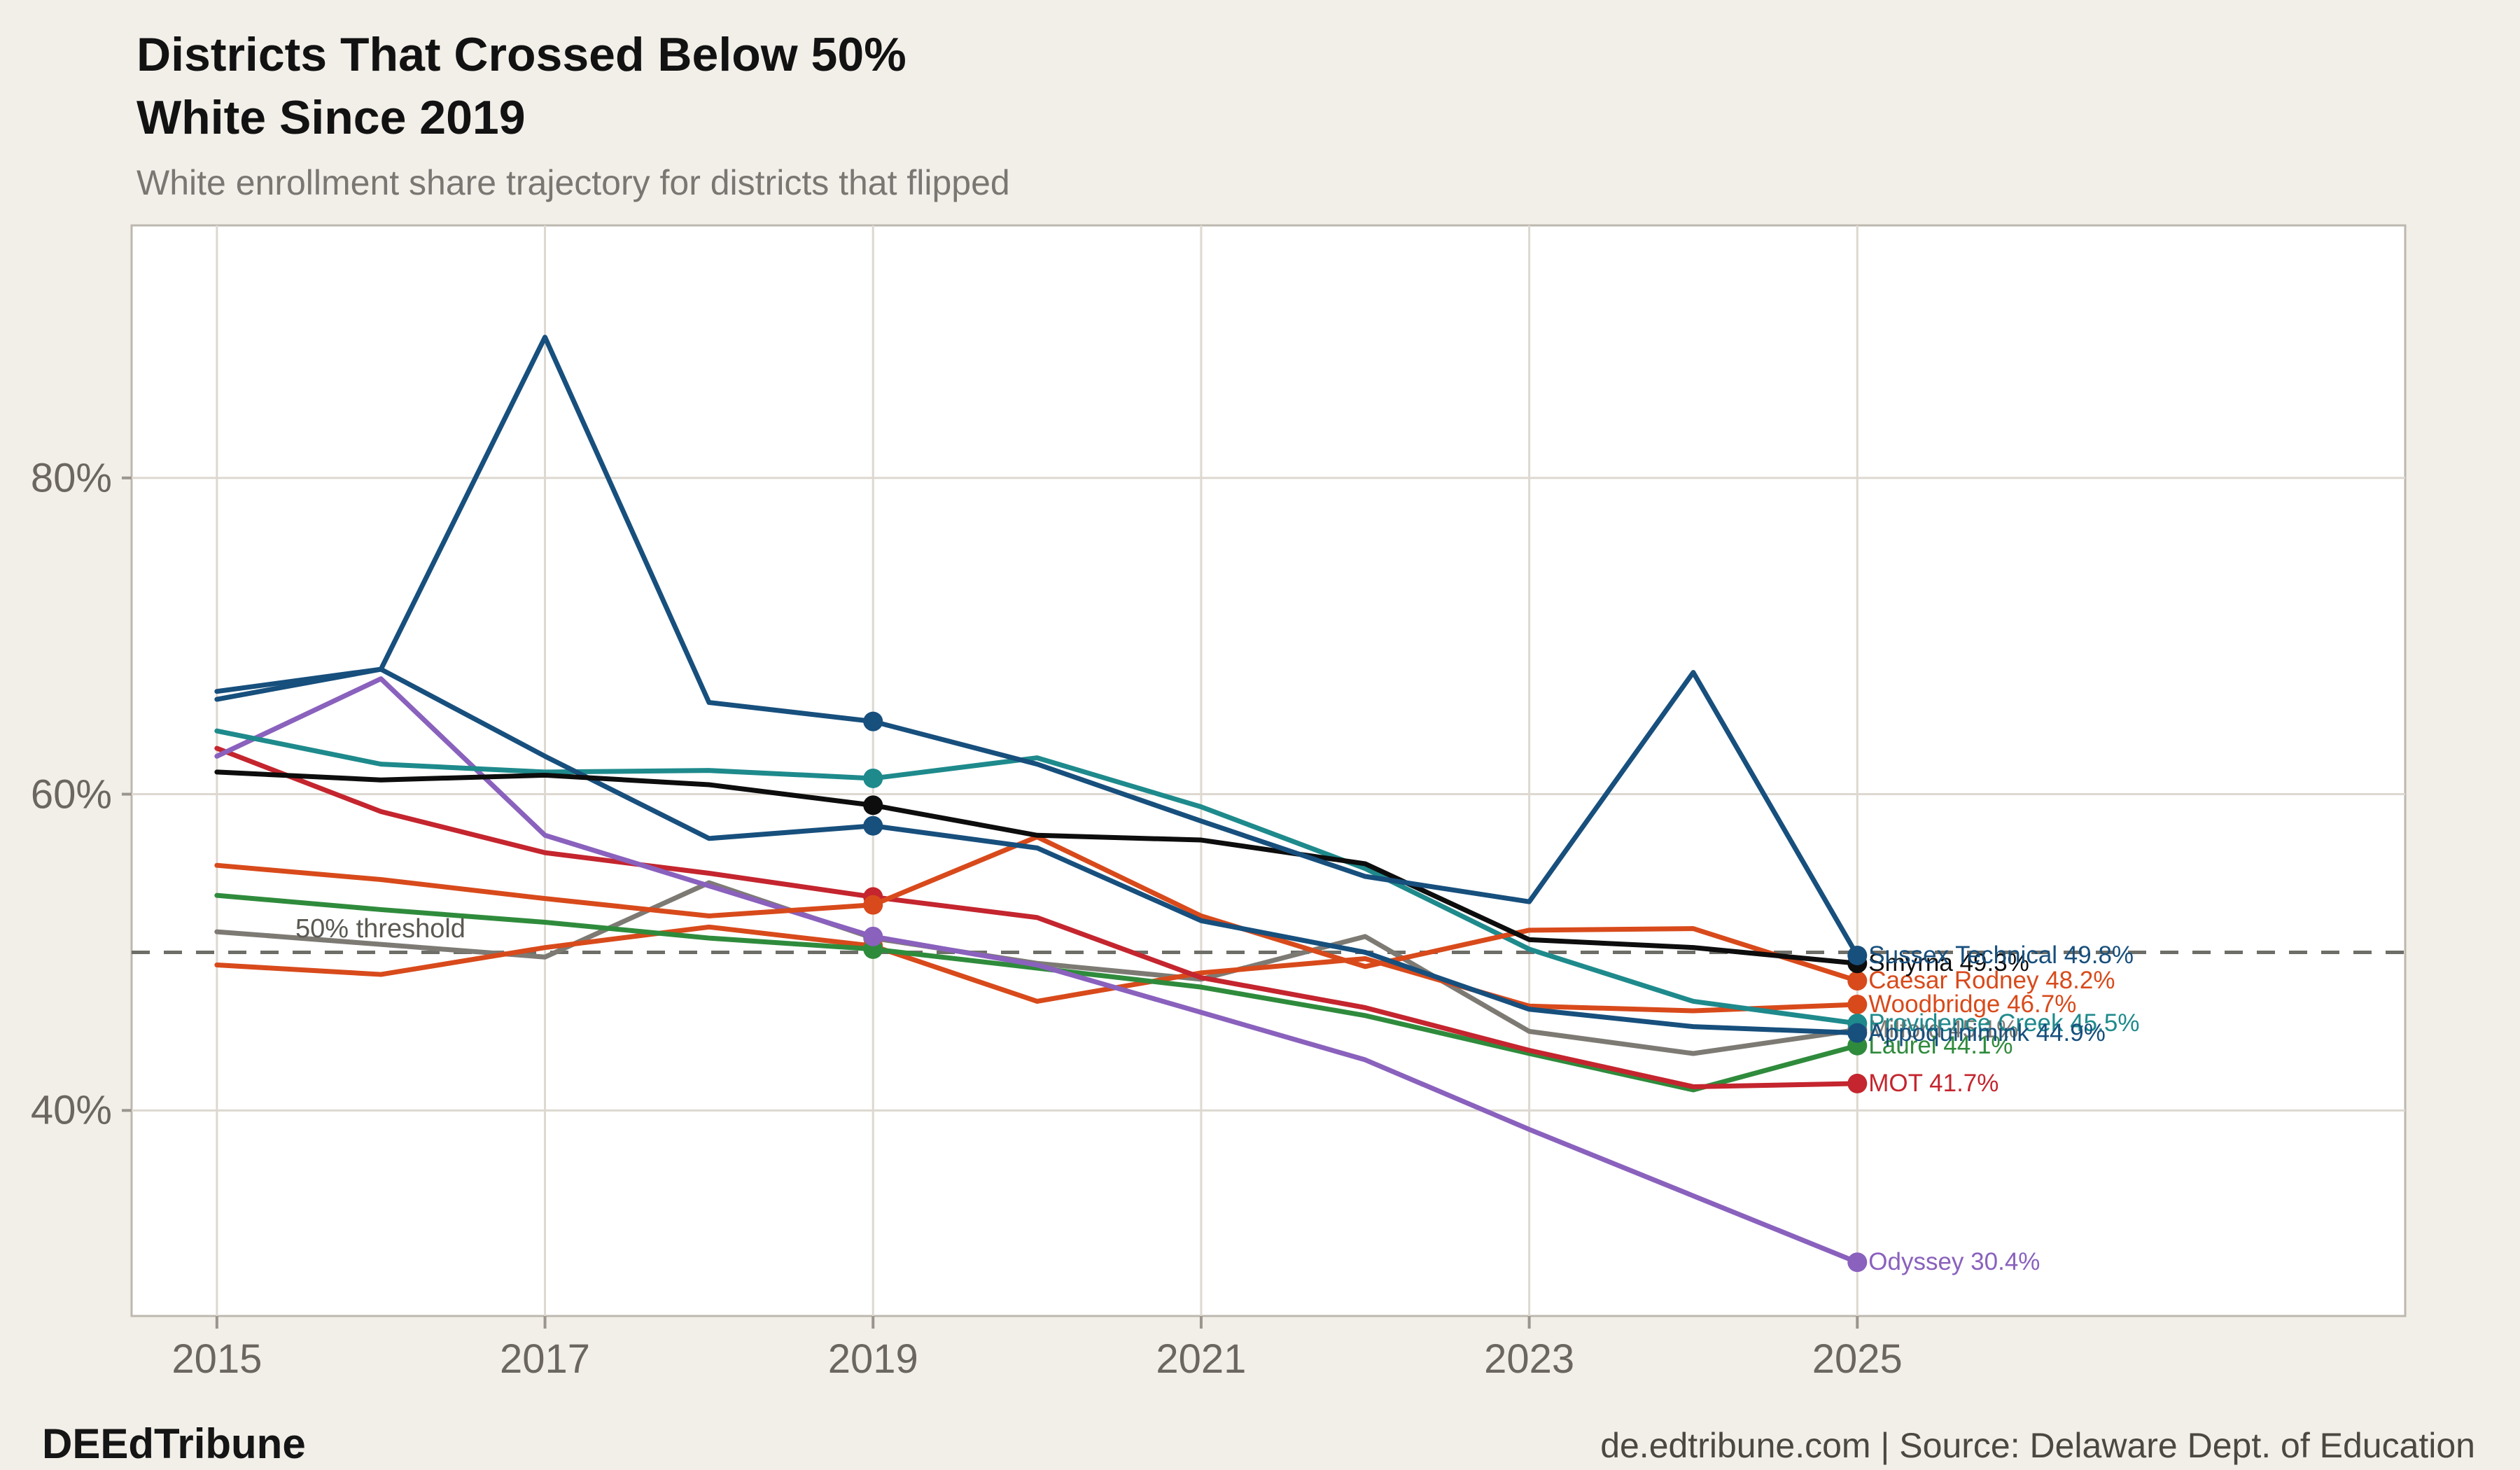 This screenshot has height=1470, width=2520. Describe the element at coordinates (1991, 981) in the screenshot. I see `end-label-caesar-rodney: Caesar Rodney 48.2%` at that location.